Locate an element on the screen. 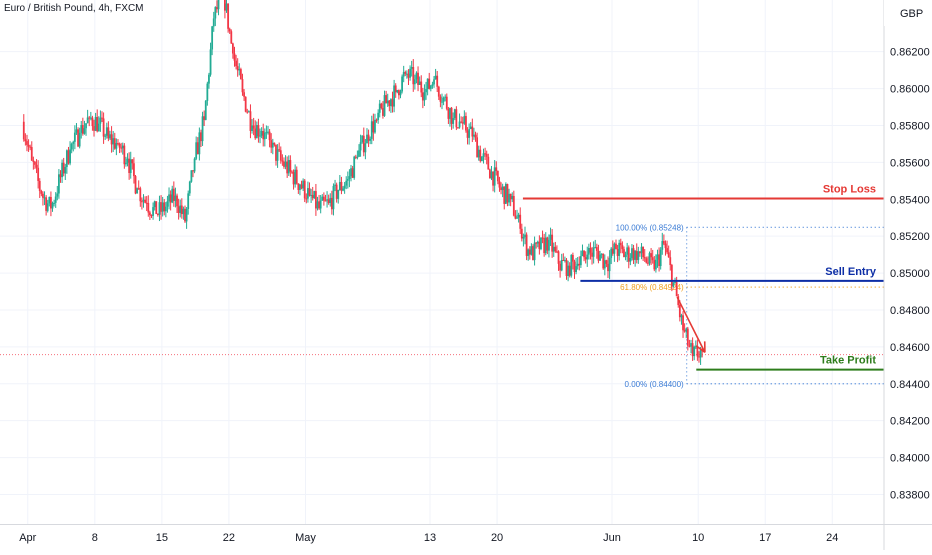  fib-level-label: 0.00% (0.84400) is located at coordinates (654, 384).